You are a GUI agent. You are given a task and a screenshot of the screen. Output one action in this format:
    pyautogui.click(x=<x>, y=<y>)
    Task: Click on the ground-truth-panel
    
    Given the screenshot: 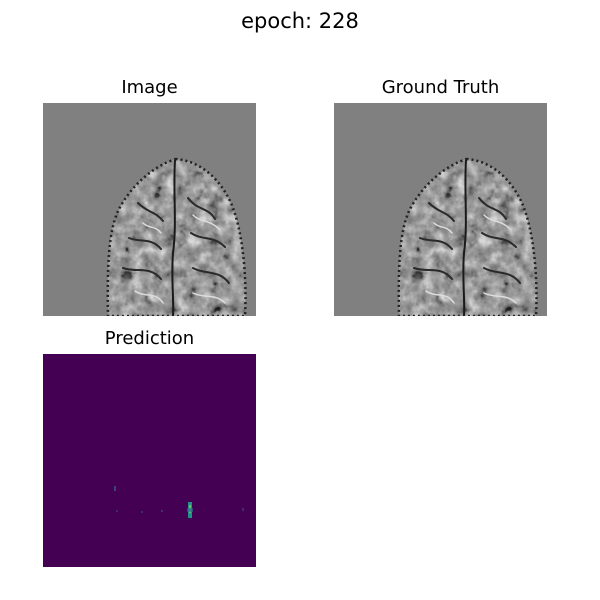 What is the action you would take?
    pyautogui.click(x=440, y=209)
    